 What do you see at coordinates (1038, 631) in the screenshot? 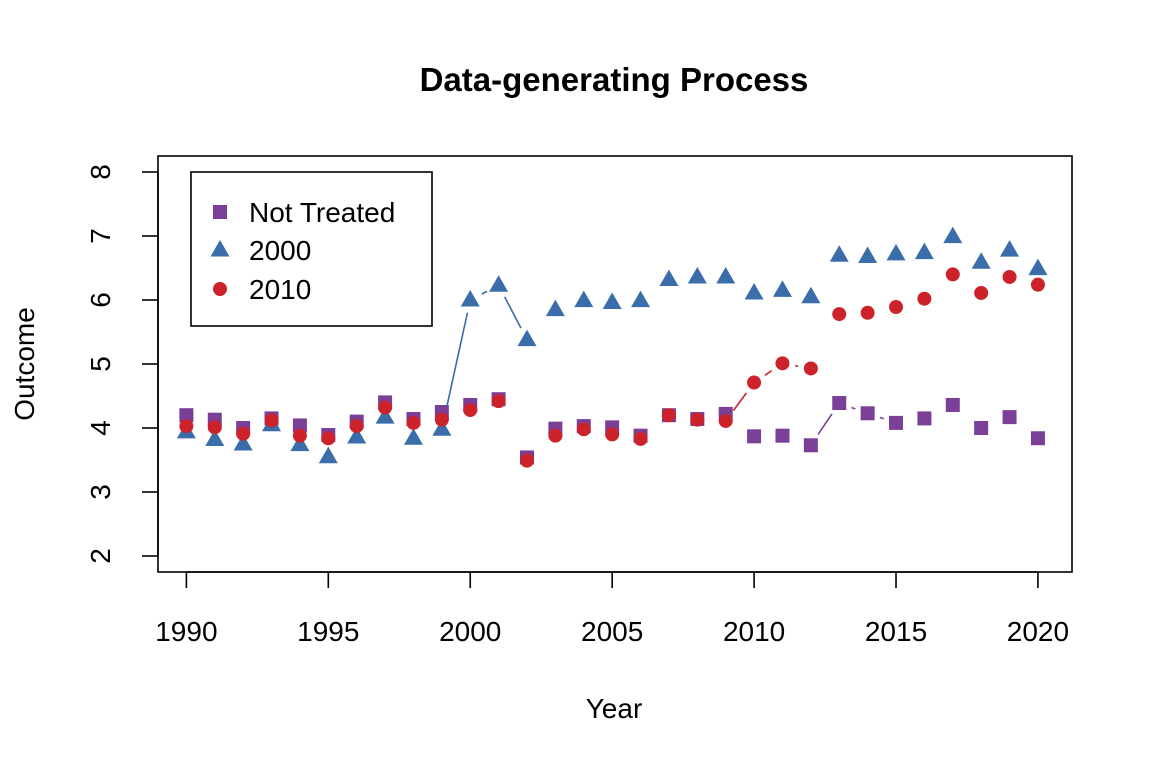
I see `x-tick-label: 2020` at bounding box center [1038, 631].